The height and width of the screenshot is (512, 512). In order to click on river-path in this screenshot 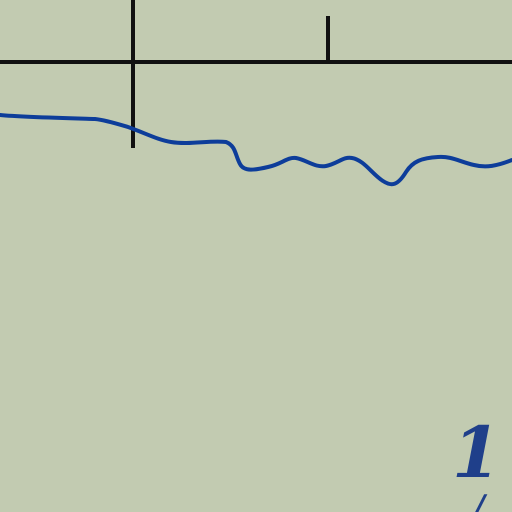, I will do `click(256, 150)`.